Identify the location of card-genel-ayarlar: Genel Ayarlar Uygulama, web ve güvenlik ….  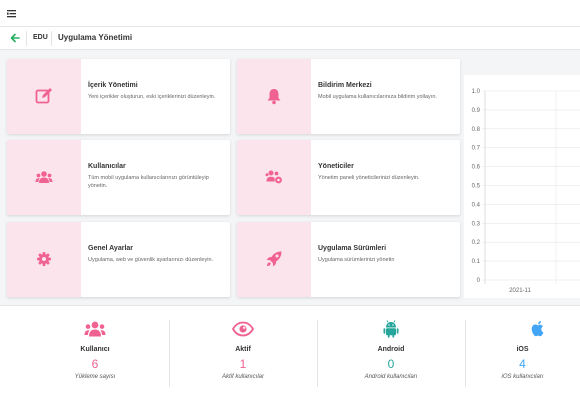
(118, 259).